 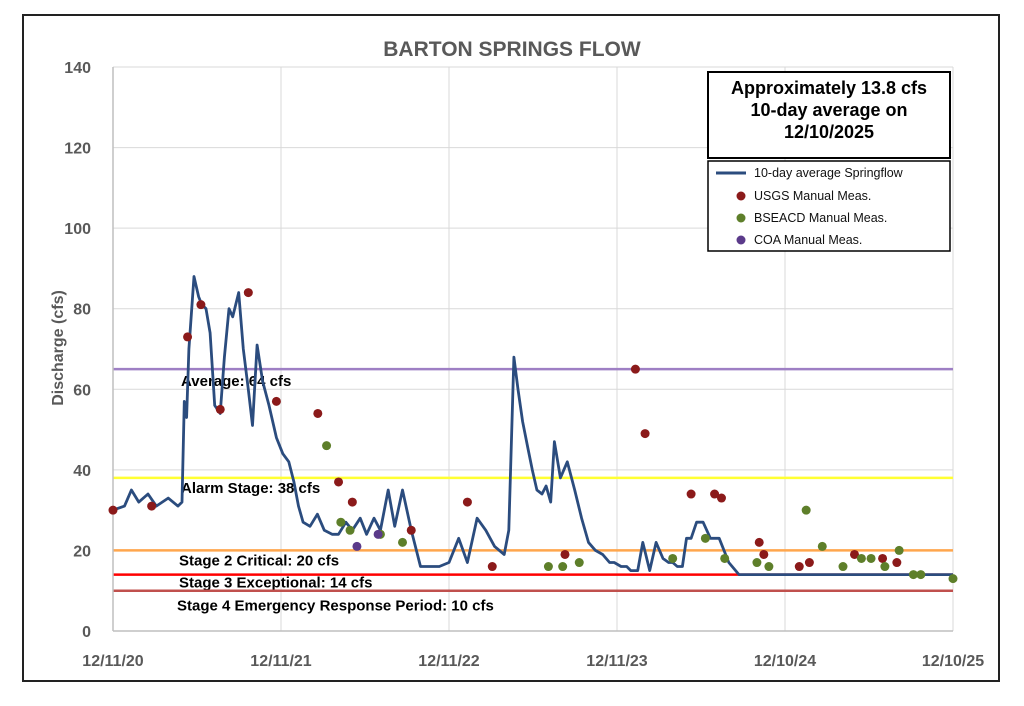 What do you see at coordinates (82, 551) in the screenshot?
I see `y-tick-label: 20` at bounding box center [82, 551].